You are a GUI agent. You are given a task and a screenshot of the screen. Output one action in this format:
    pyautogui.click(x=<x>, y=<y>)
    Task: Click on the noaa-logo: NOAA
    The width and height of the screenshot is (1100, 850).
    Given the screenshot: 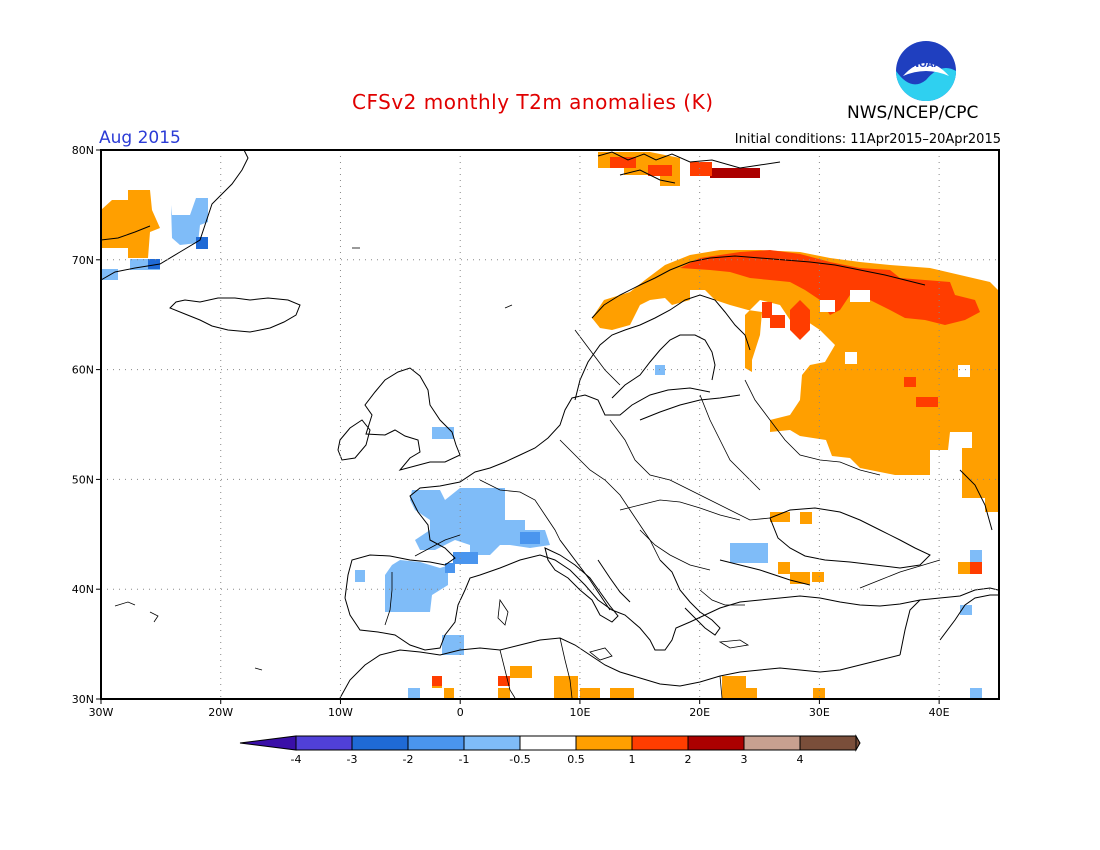 What is the action you would take?
    pyautogui.click(x=926, y=71)
    